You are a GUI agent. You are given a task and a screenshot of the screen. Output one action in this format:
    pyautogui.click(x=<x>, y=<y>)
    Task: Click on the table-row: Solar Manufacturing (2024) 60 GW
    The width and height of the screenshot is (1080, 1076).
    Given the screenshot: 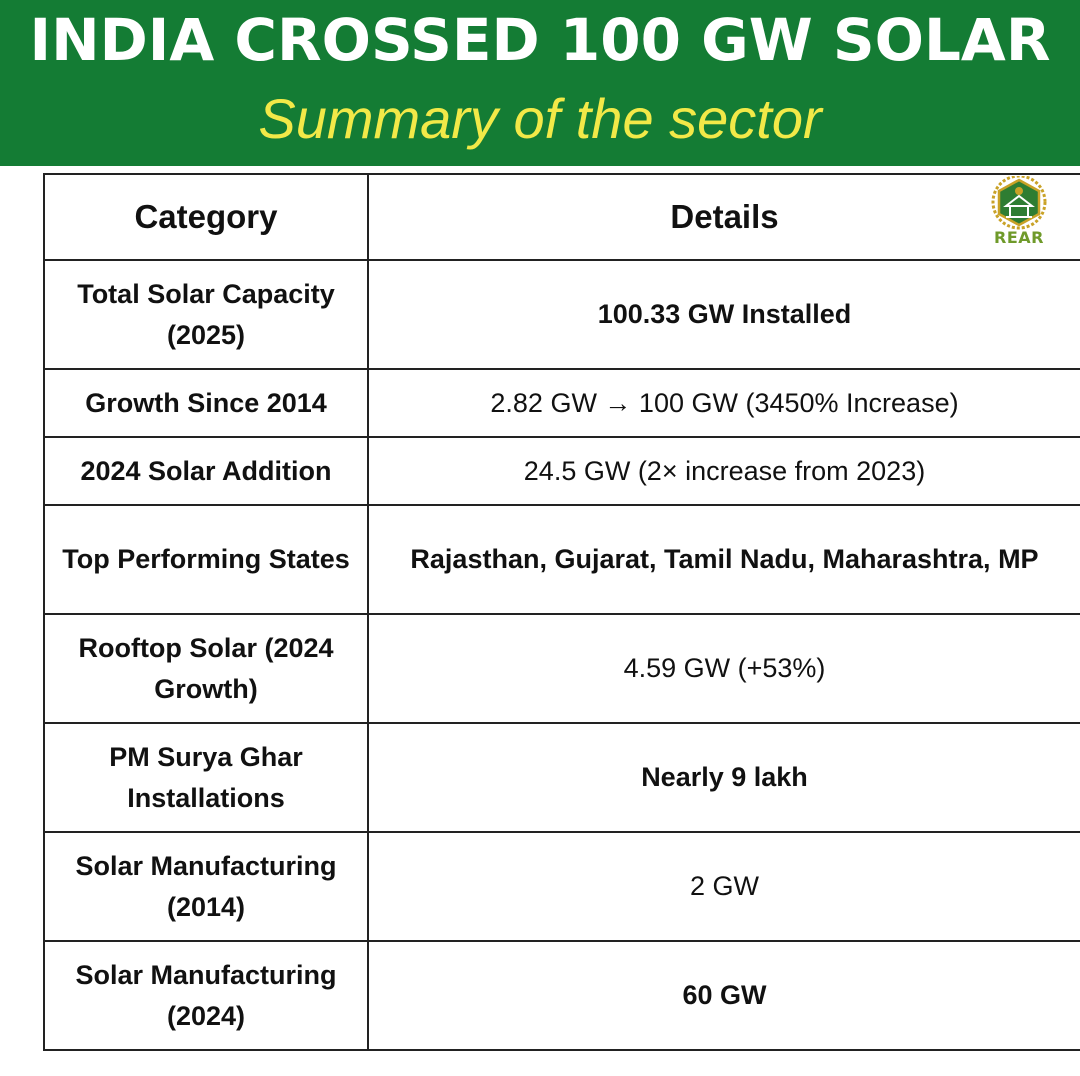 What is the action you would take?
    pyautogui.click(x=561, y=995)
    